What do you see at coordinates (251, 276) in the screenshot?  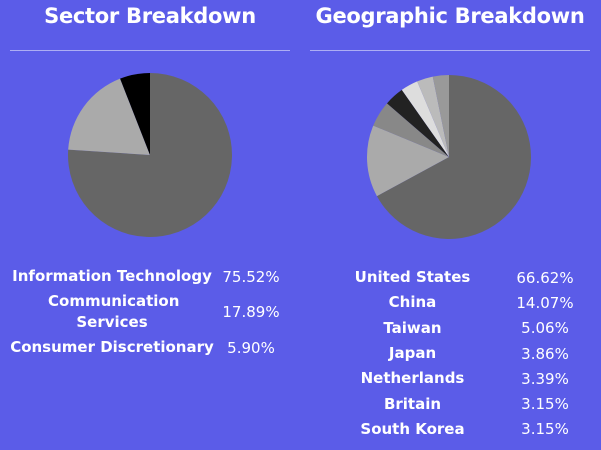 I see `value-label: 75.52%` at bounding box center [251, 276].